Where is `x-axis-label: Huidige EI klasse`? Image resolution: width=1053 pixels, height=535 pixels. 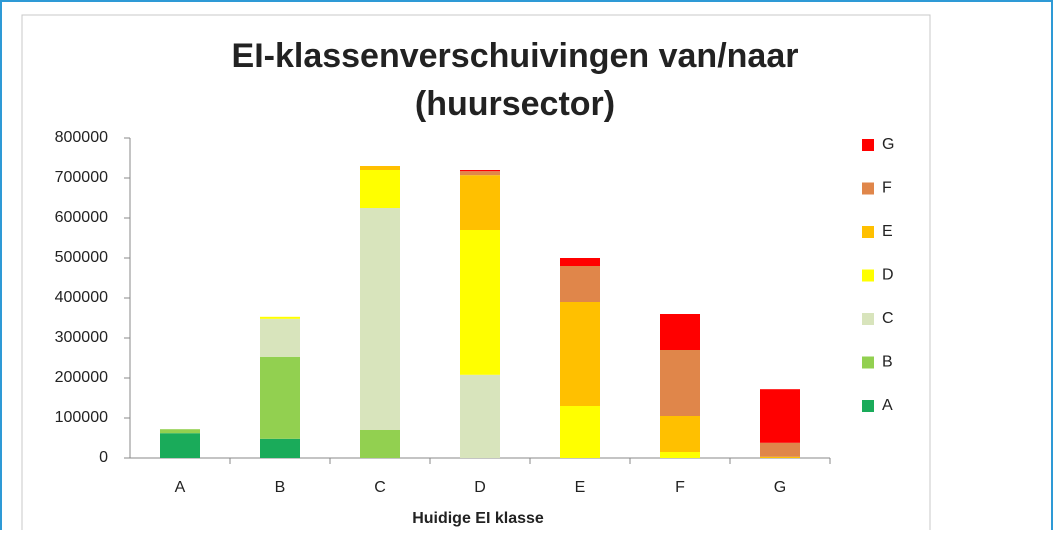 x-axis-label: Huidige EI klasse is located at coordinates (478, 518).